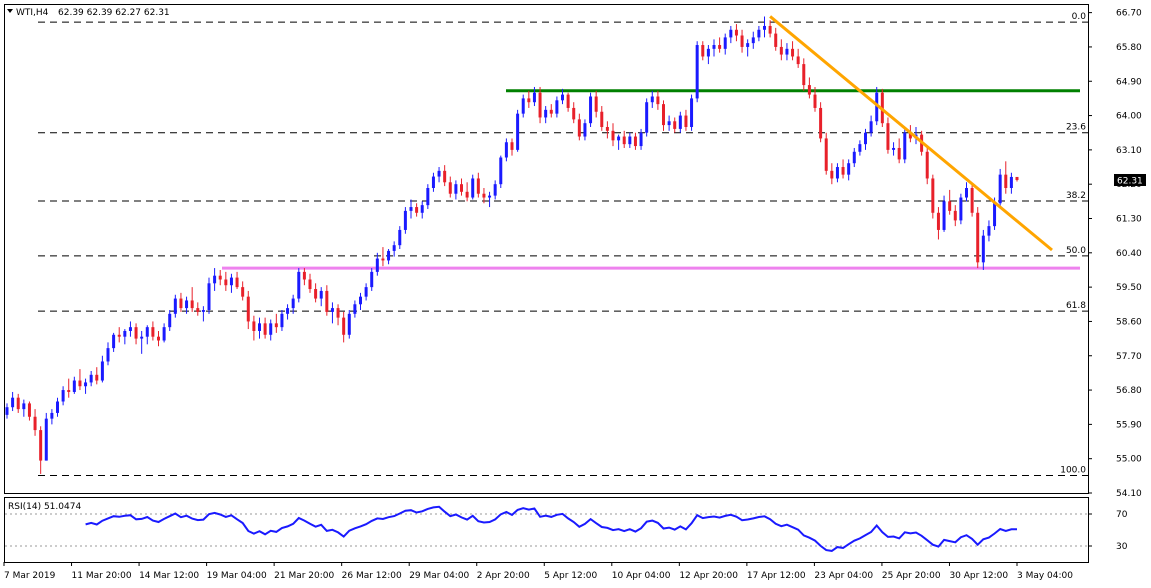  What do you see at coordinates (1076, 196) in the screenshot?
I see `fib-label: 38.2` at bounding box center [1076, 196].